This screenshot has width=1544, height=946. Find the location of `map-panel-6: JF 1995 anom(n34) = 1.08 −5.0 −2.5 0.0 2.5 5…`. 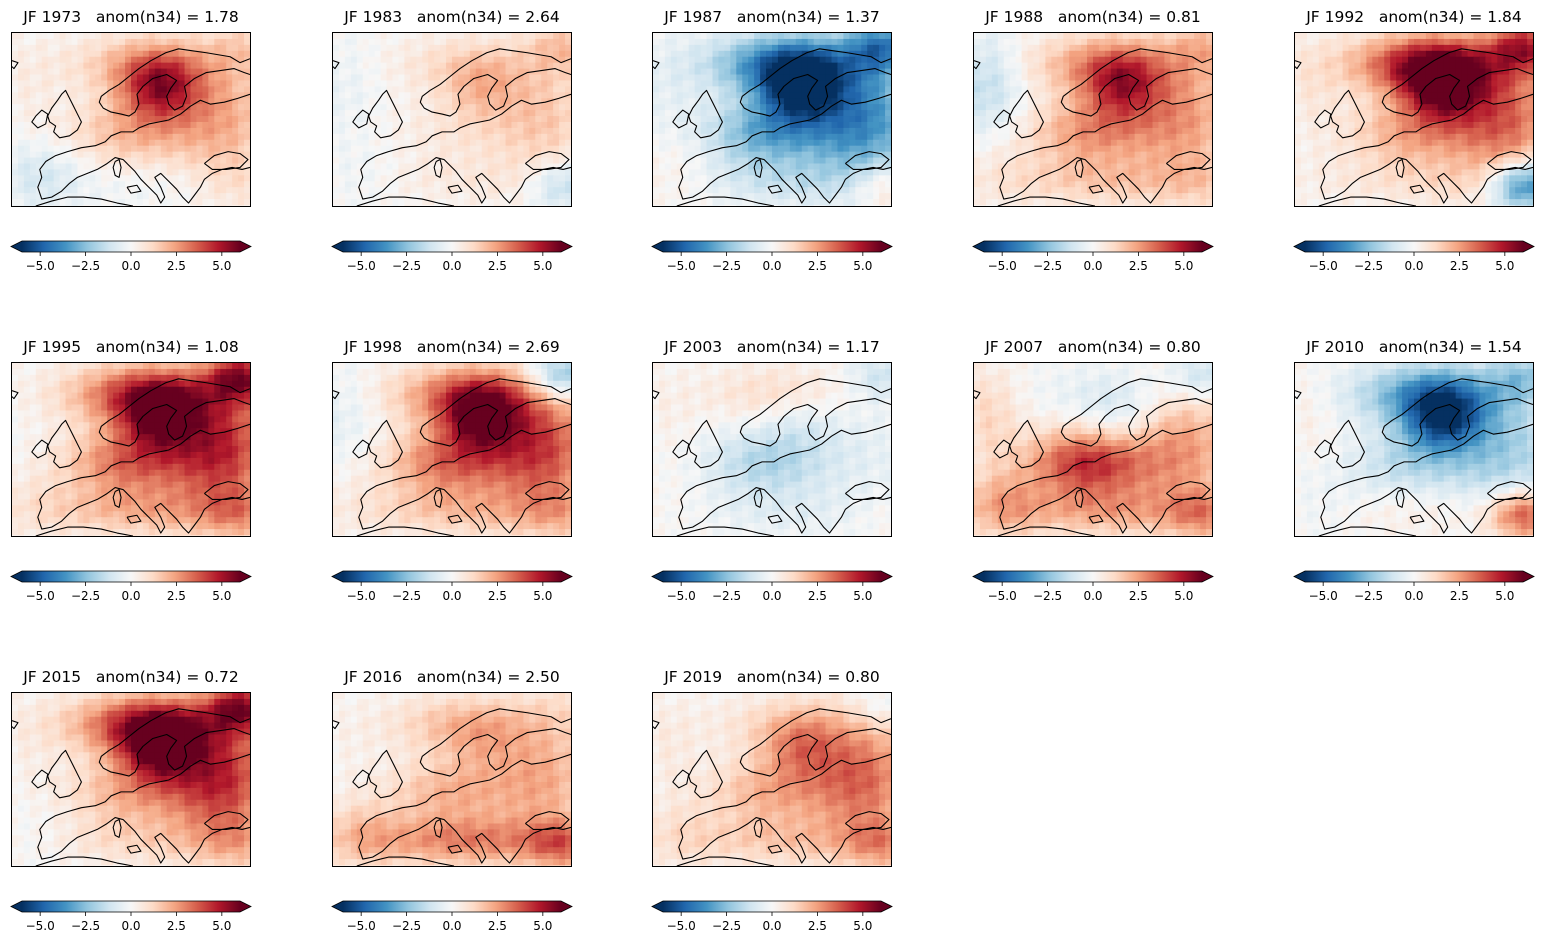

map-panel-6: JF 1995 anom(n34) = 1.08 −5.0 −2.5 0.0 2.5 5… is located at coordinates (131, 467).